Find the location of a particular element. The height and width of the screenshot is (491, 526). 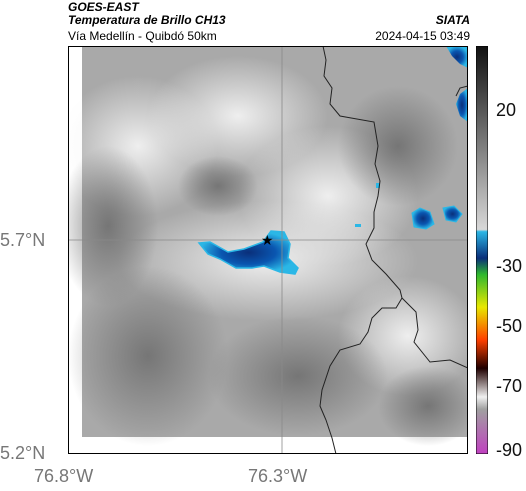

colorbar-label-minus50: -50 is located at coordinates (509, 326).